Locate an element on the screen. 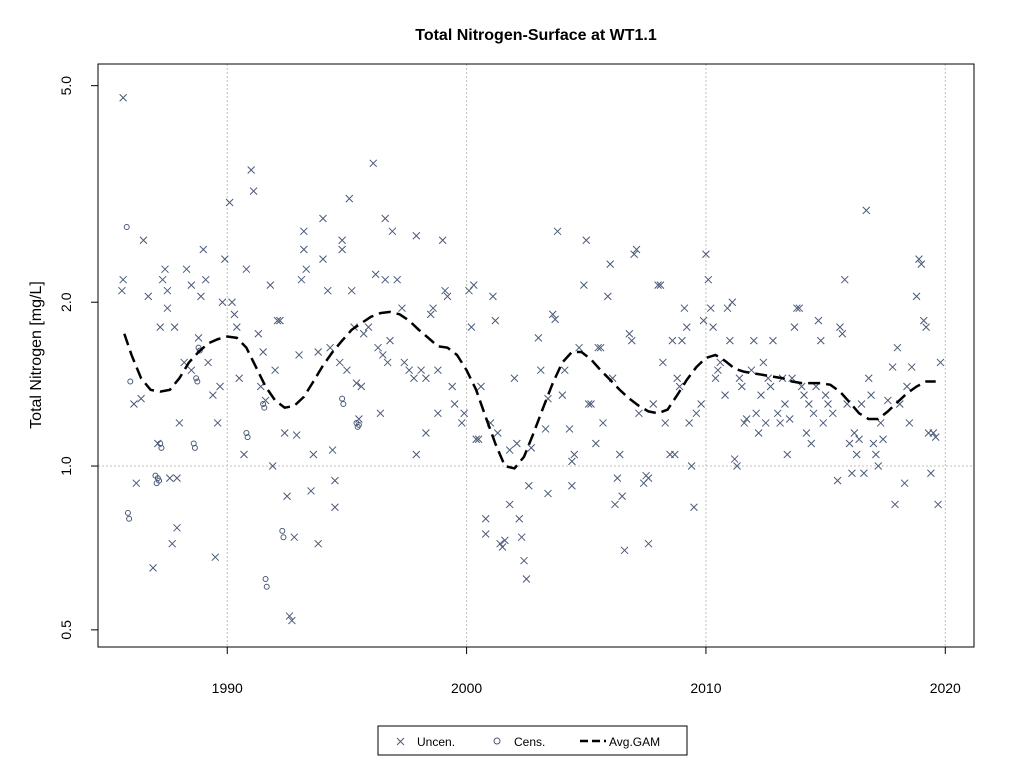 The height and width of the screenshot is (768, 1024). legend-marker-uncen is located at coordinates (400, 741).